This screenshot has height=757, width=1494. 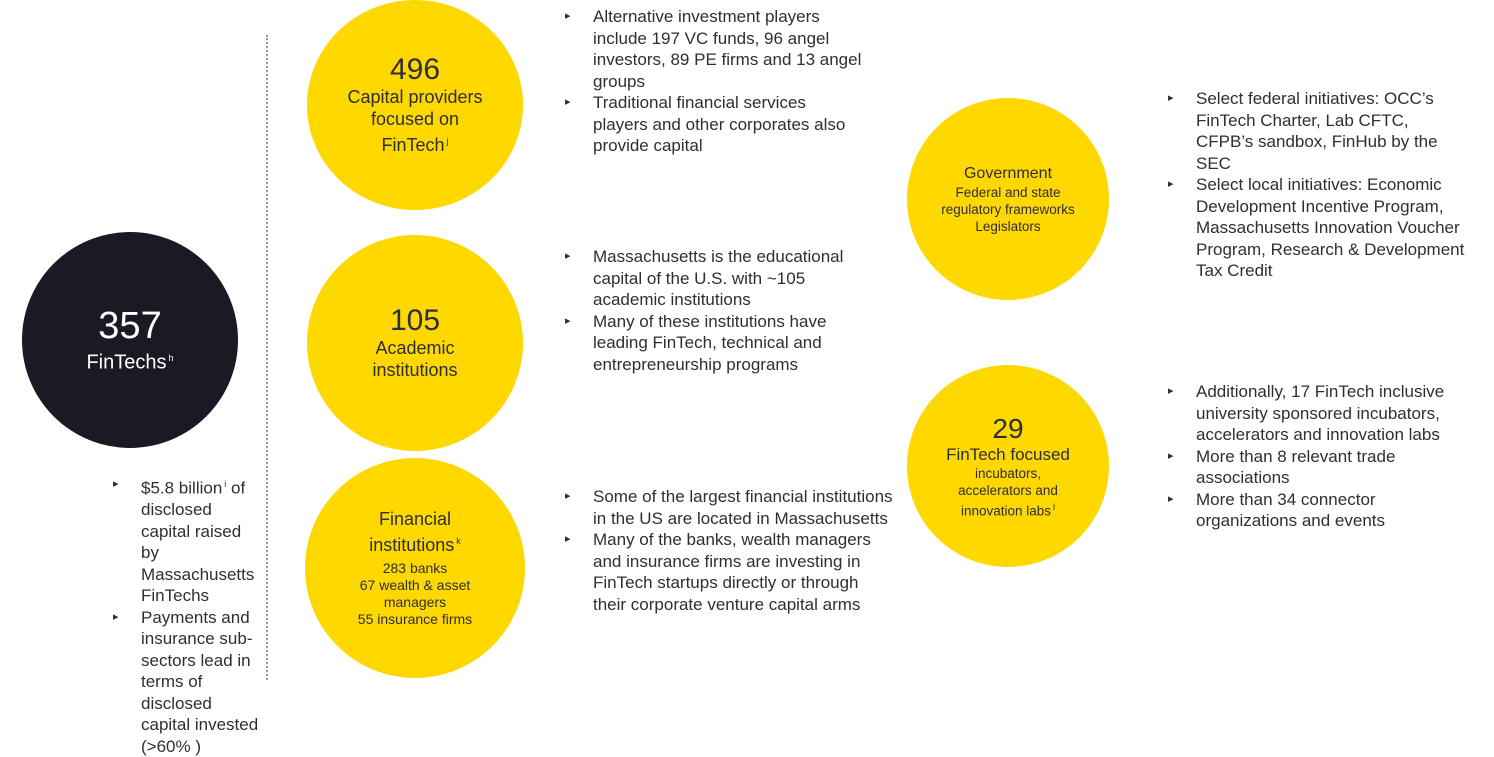 I want to click on number: 105, so click(x=415, y=320).